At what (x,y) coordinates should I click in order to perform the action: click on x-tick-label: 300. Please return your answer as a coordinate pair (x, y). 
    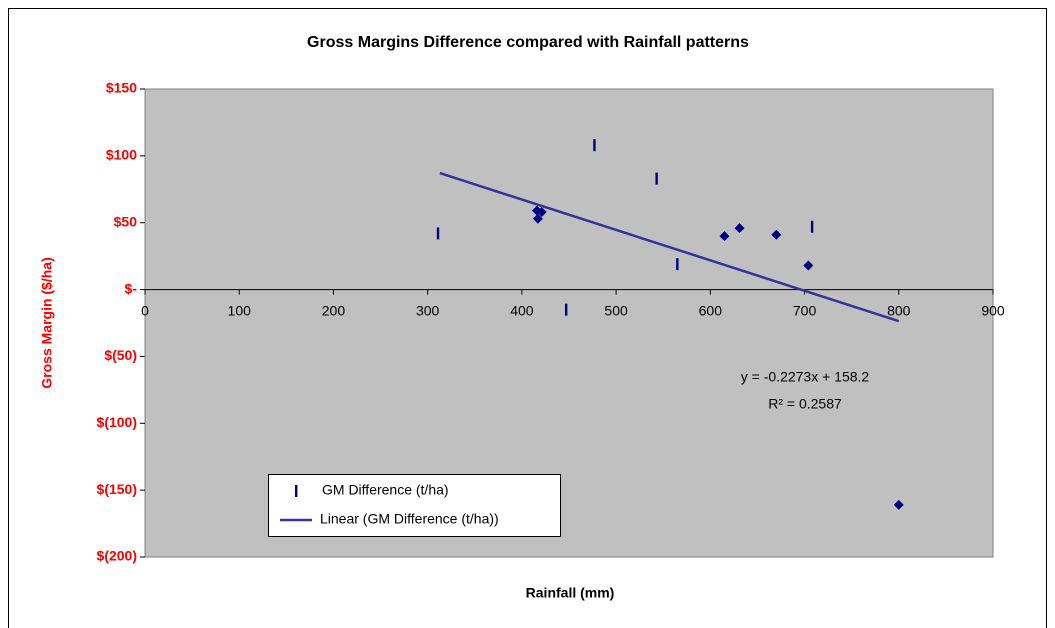
    Looking at the image, I should click on (428, 310).